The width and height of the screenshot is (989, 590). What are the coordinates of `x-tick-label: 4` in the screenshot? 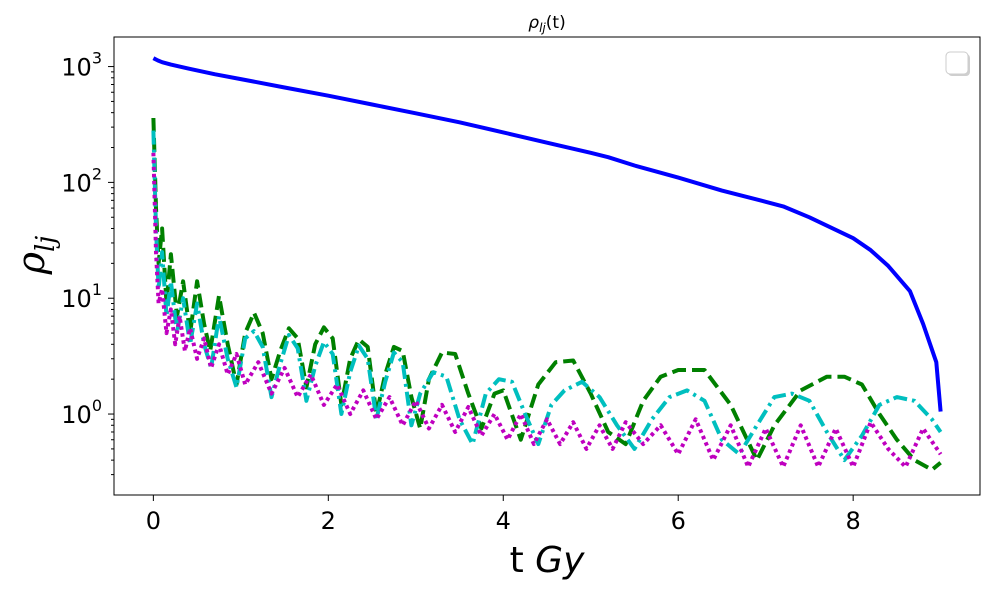 It's located at (503, 521).